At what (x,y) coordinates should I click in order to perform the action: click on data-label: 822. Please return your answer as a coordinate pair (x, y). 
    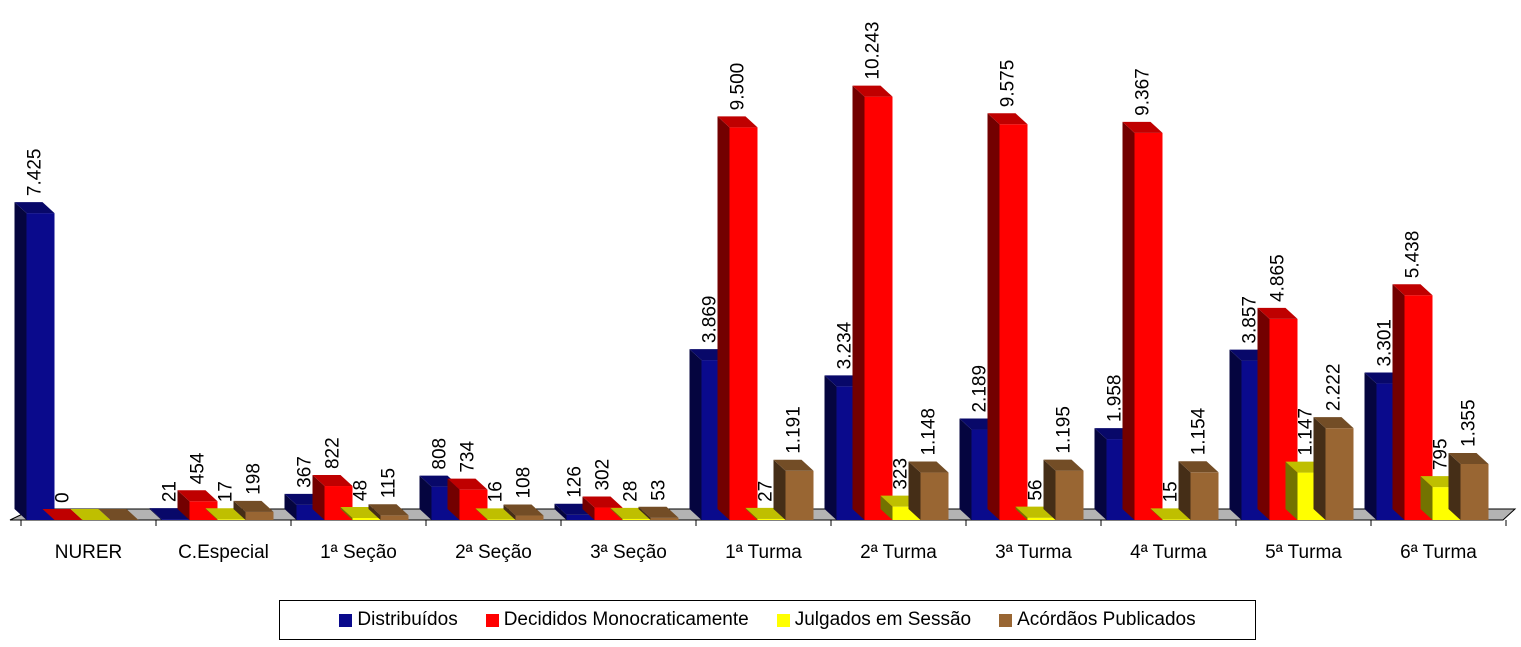
    Looking at the image, I should click on (333, 453).